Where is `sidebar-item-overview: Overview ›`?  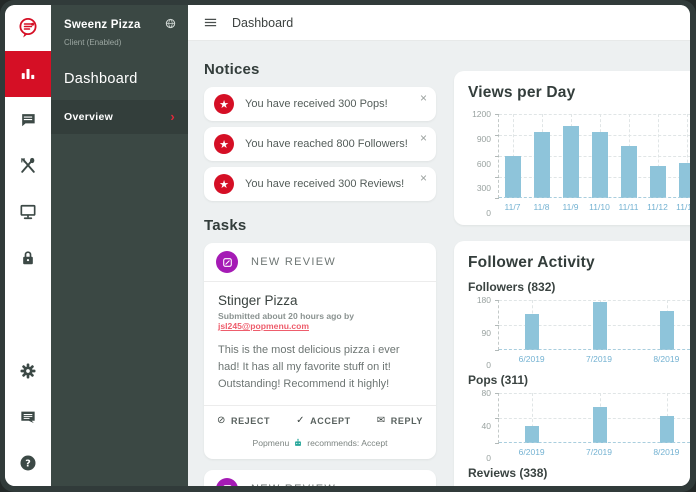
sidebar-item-overview: Overview › is located at coordinates (119, 117).